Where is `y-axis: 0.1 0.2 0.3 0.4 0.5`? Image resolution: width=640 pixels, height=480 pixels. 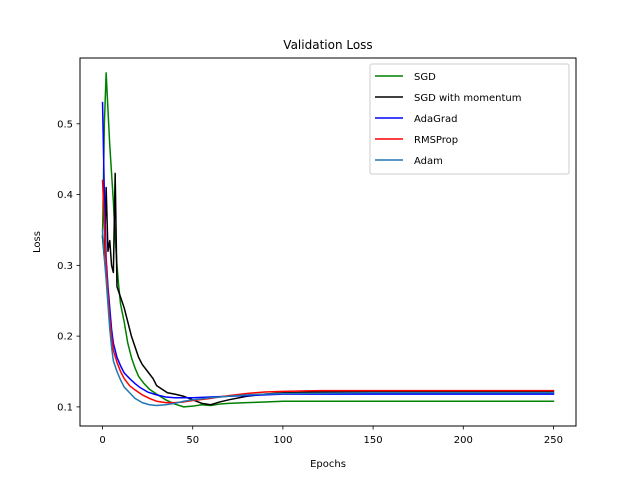 y-axis: 0.1 0.2 0.3 0.4 0.5 is located at coordinates (68, 266).